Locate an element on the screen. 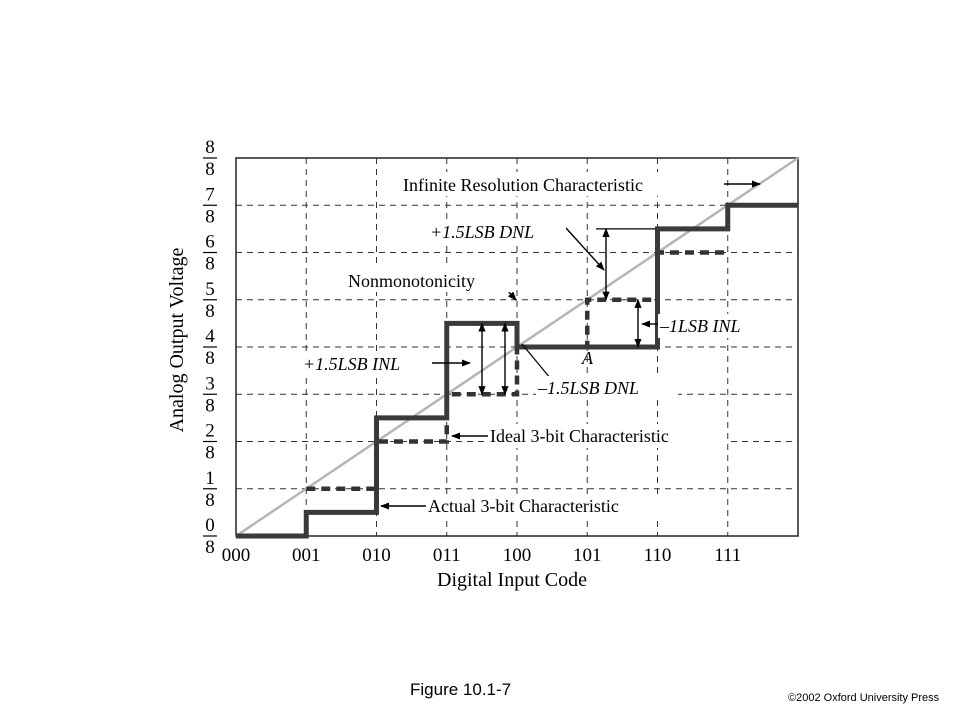  y-tick-label: 88 is located at coordinates (210, 158).